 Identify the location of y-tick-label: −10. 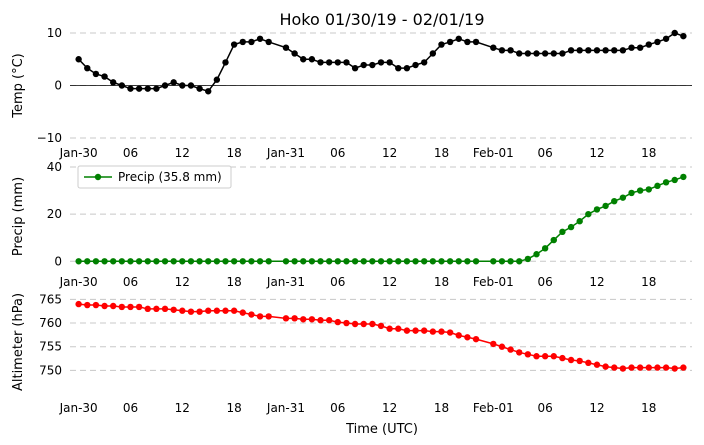
(49, 138).